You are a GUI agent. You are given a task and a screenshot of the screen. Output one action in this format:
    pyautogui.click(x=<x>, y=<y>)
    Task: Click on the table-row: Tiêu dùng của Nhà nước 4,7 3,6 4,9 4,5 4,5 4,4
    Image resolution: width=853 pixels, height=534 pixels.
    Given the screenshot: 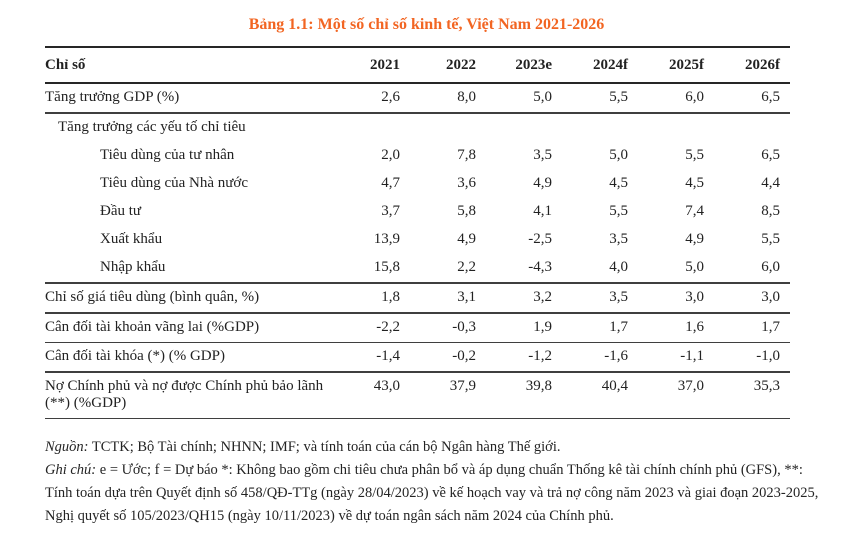 What is the action you would take?
    pyautogui.click(x=417, y=184)
    